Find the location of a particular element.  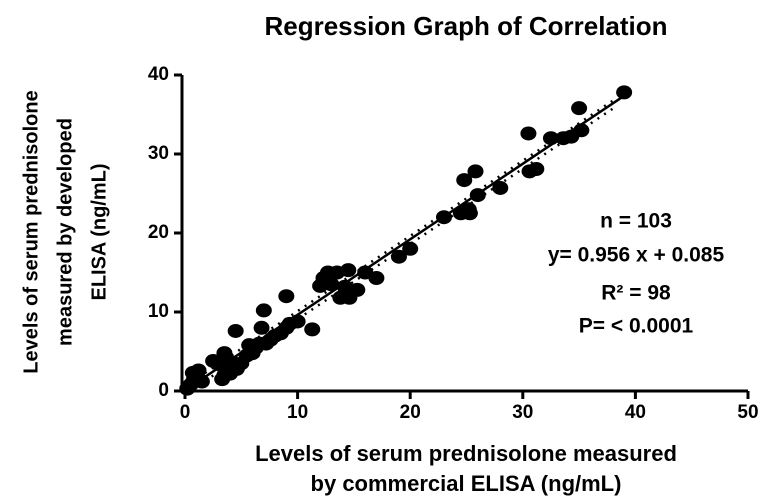

y-axis-label-line: Levels of serum prednisolone is located at coordinates (31, 231).